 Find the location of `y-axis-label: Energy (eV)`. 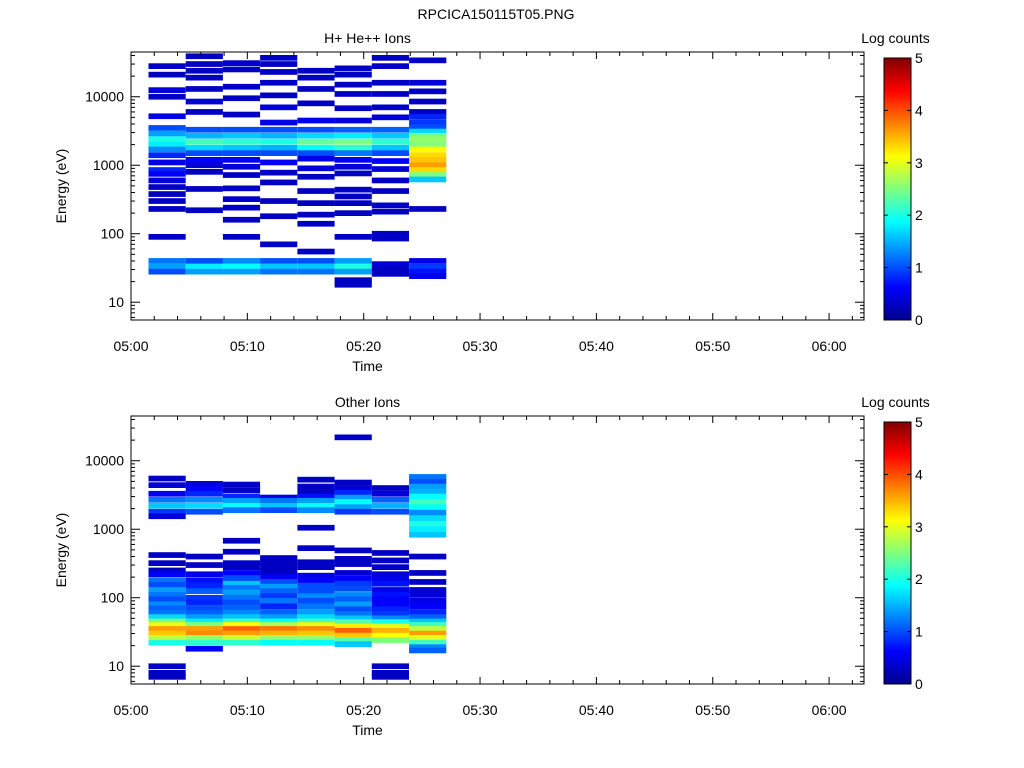

y-axis-label: Energy (eV) is located at coordinates (61, 186).